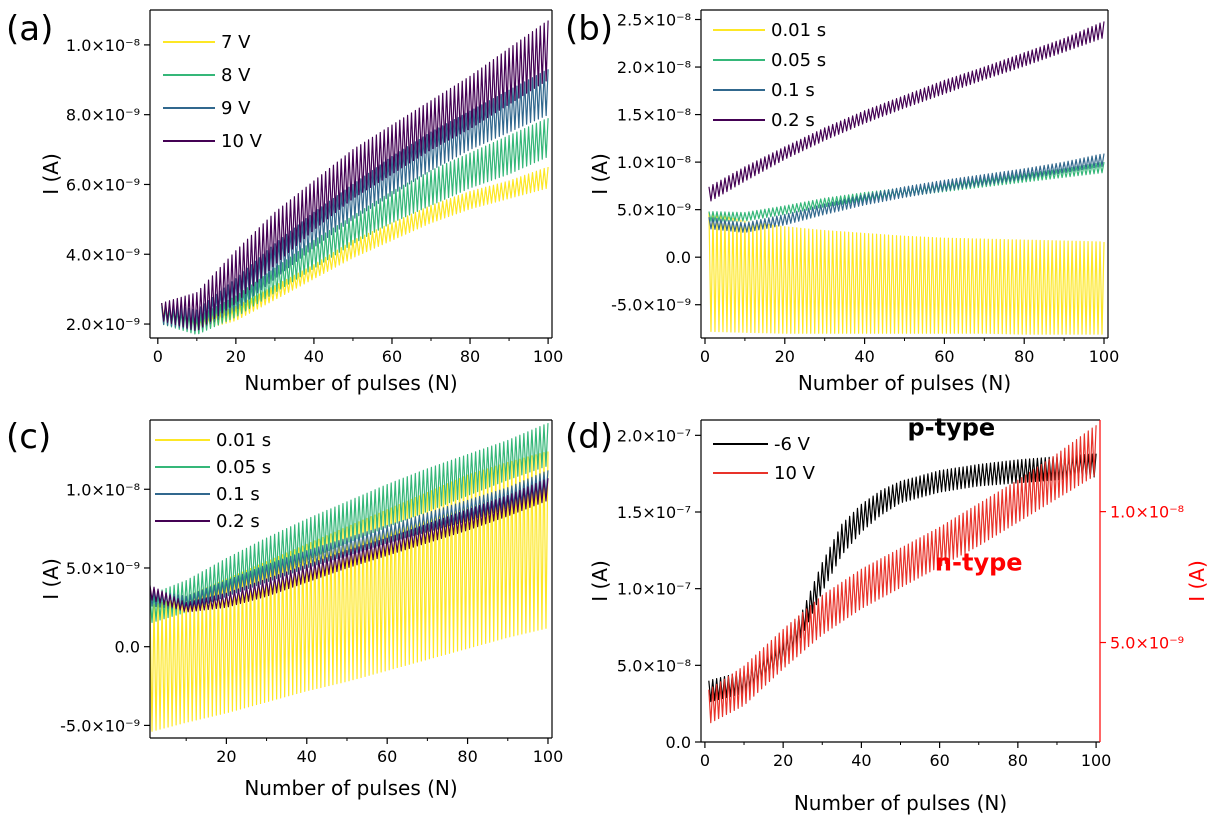 This screenshot has height=819, width=1210. I want to click on panel-label: (b), so click(589, 29).